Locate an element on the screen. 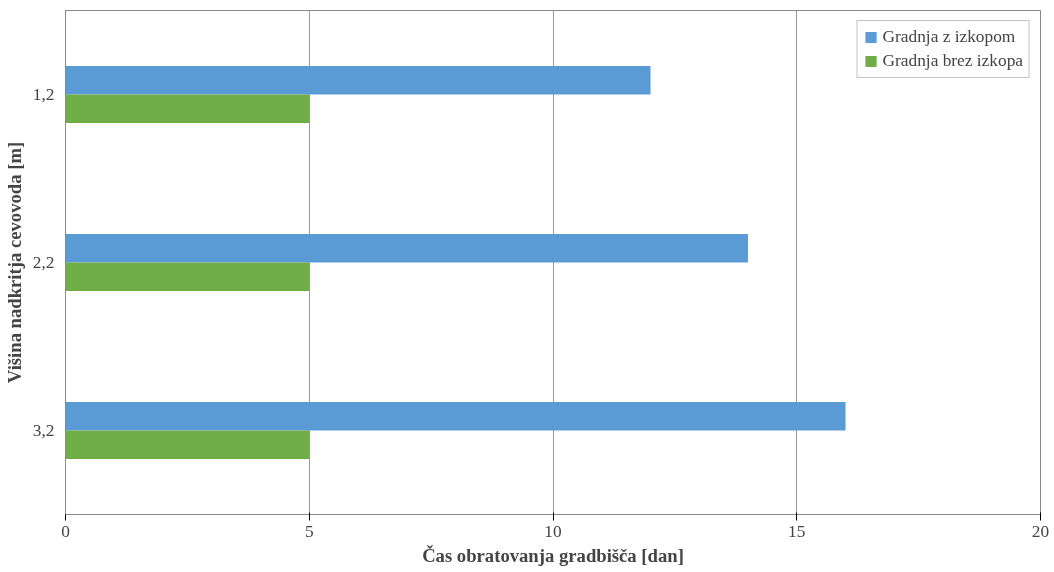  x-axis-title: Čas obratovanja gradbišča [dan] is located at coordinates (553, 555).